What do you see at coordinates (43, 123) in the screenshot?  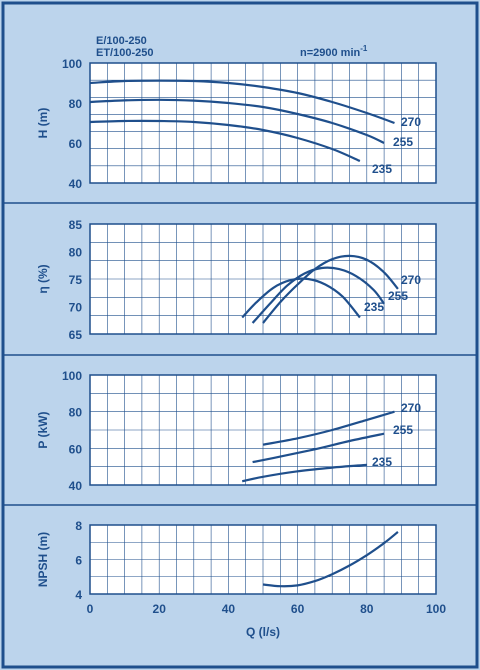 I see `y-axis-label: H (m)` at bounding box center [43, 123].